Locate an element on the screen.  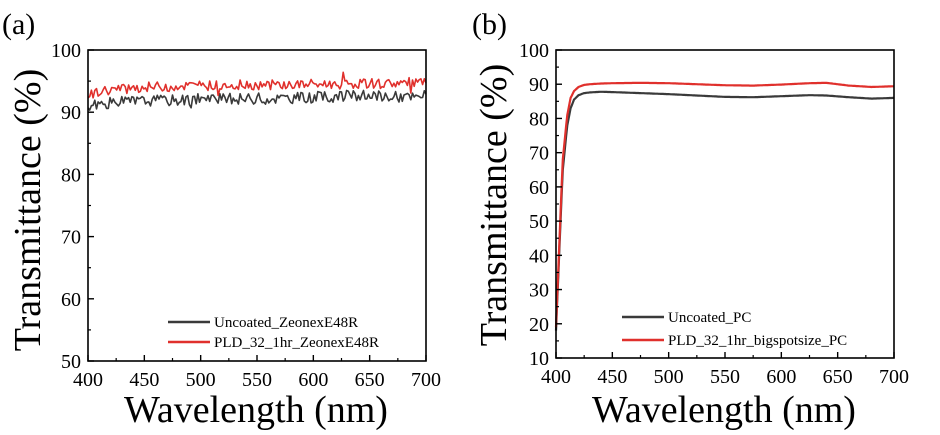
panel-label-b: (b) is located at coordinates (489, 24).